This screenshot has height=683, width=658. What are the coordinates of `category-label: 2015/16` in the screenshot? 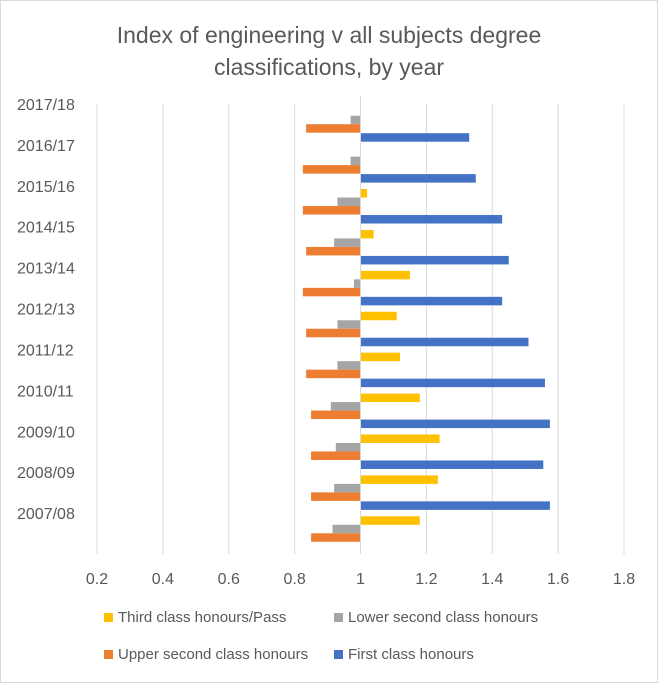 It's located at (46, 187).